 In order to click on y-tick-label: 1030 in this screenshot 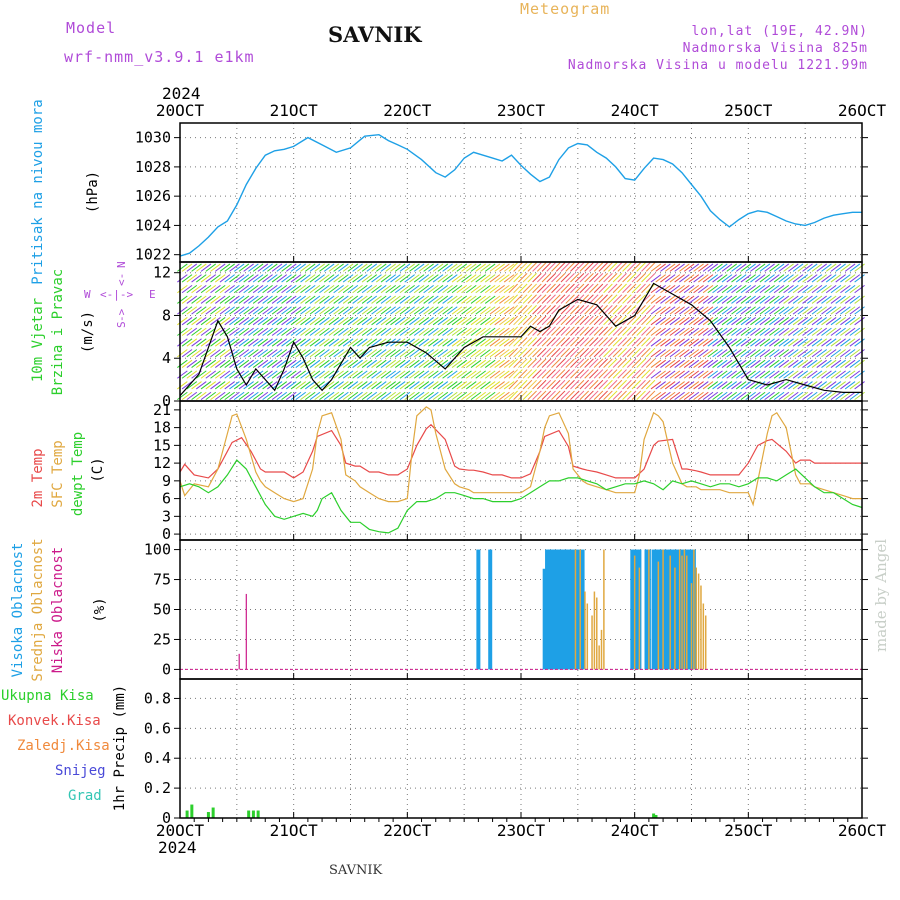, I will do `click(153, 138)`.